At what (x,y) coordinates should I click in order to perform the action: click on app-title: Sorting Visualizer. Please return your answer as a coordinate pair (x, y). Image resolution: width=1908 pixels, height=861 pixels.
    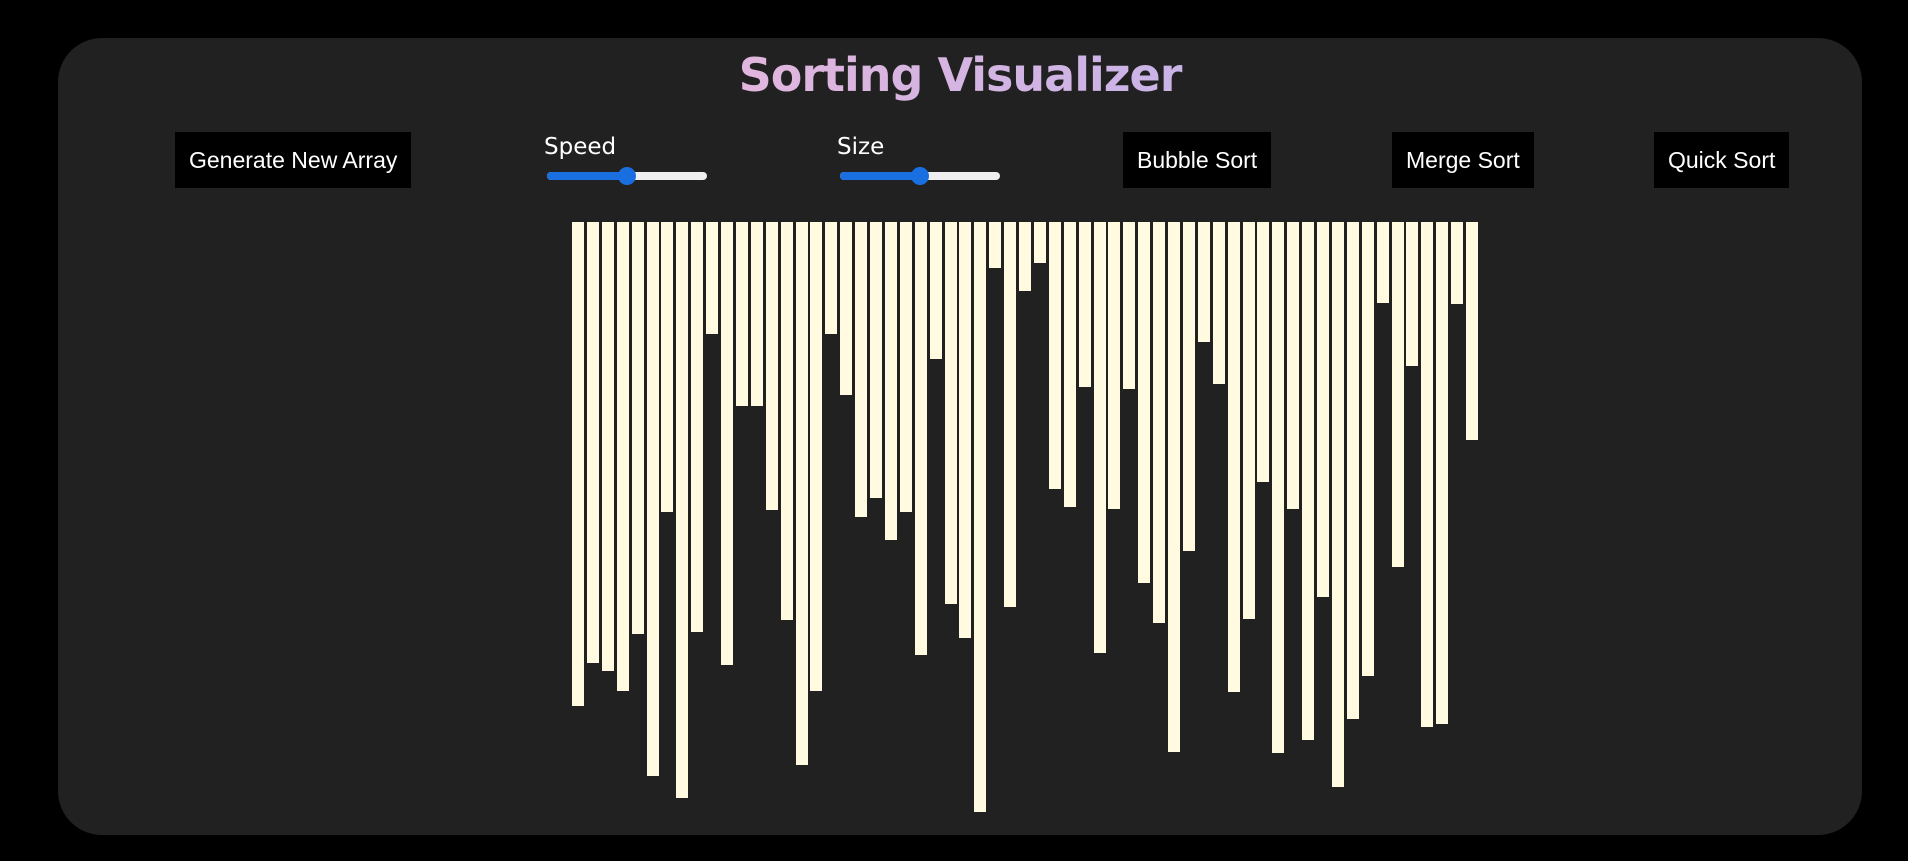
    Looking at the image, I should click on (960, 75).